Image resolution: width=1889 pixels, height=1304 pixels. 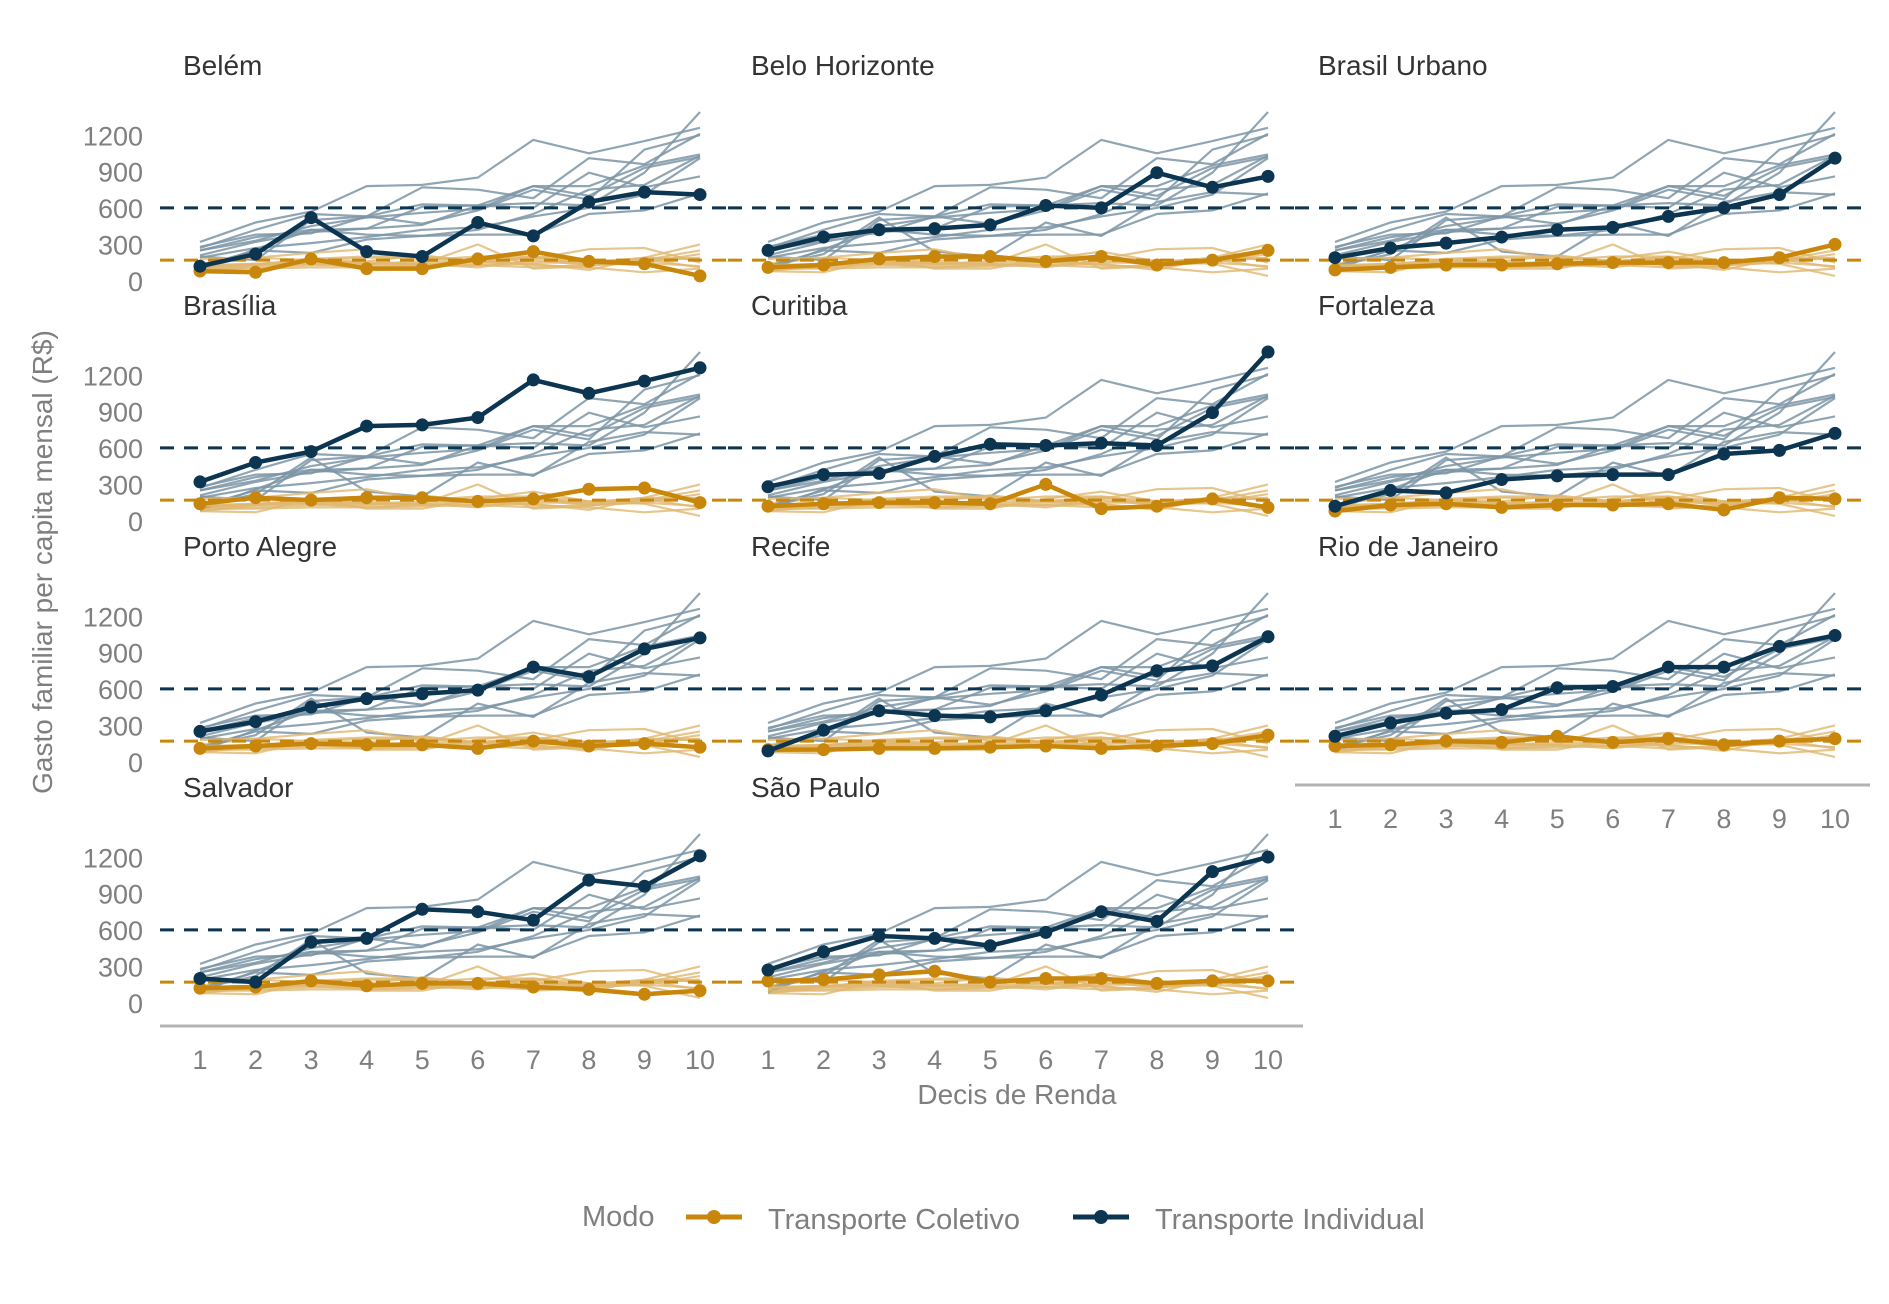 What do you see at coordinates (644, 1060) in the screenshot?
I see `x-tick-label: 9` at bounding box center [644, 1060].